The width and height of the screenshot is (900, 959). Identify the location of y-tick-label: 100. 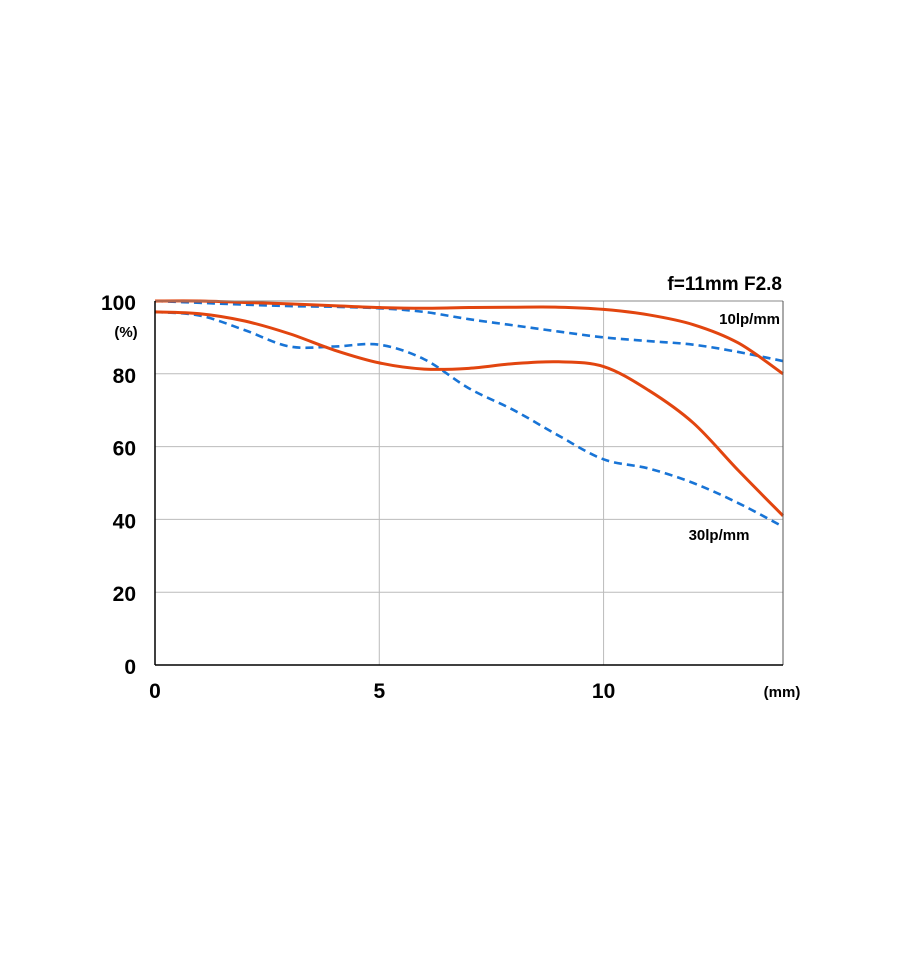
(118, 303).